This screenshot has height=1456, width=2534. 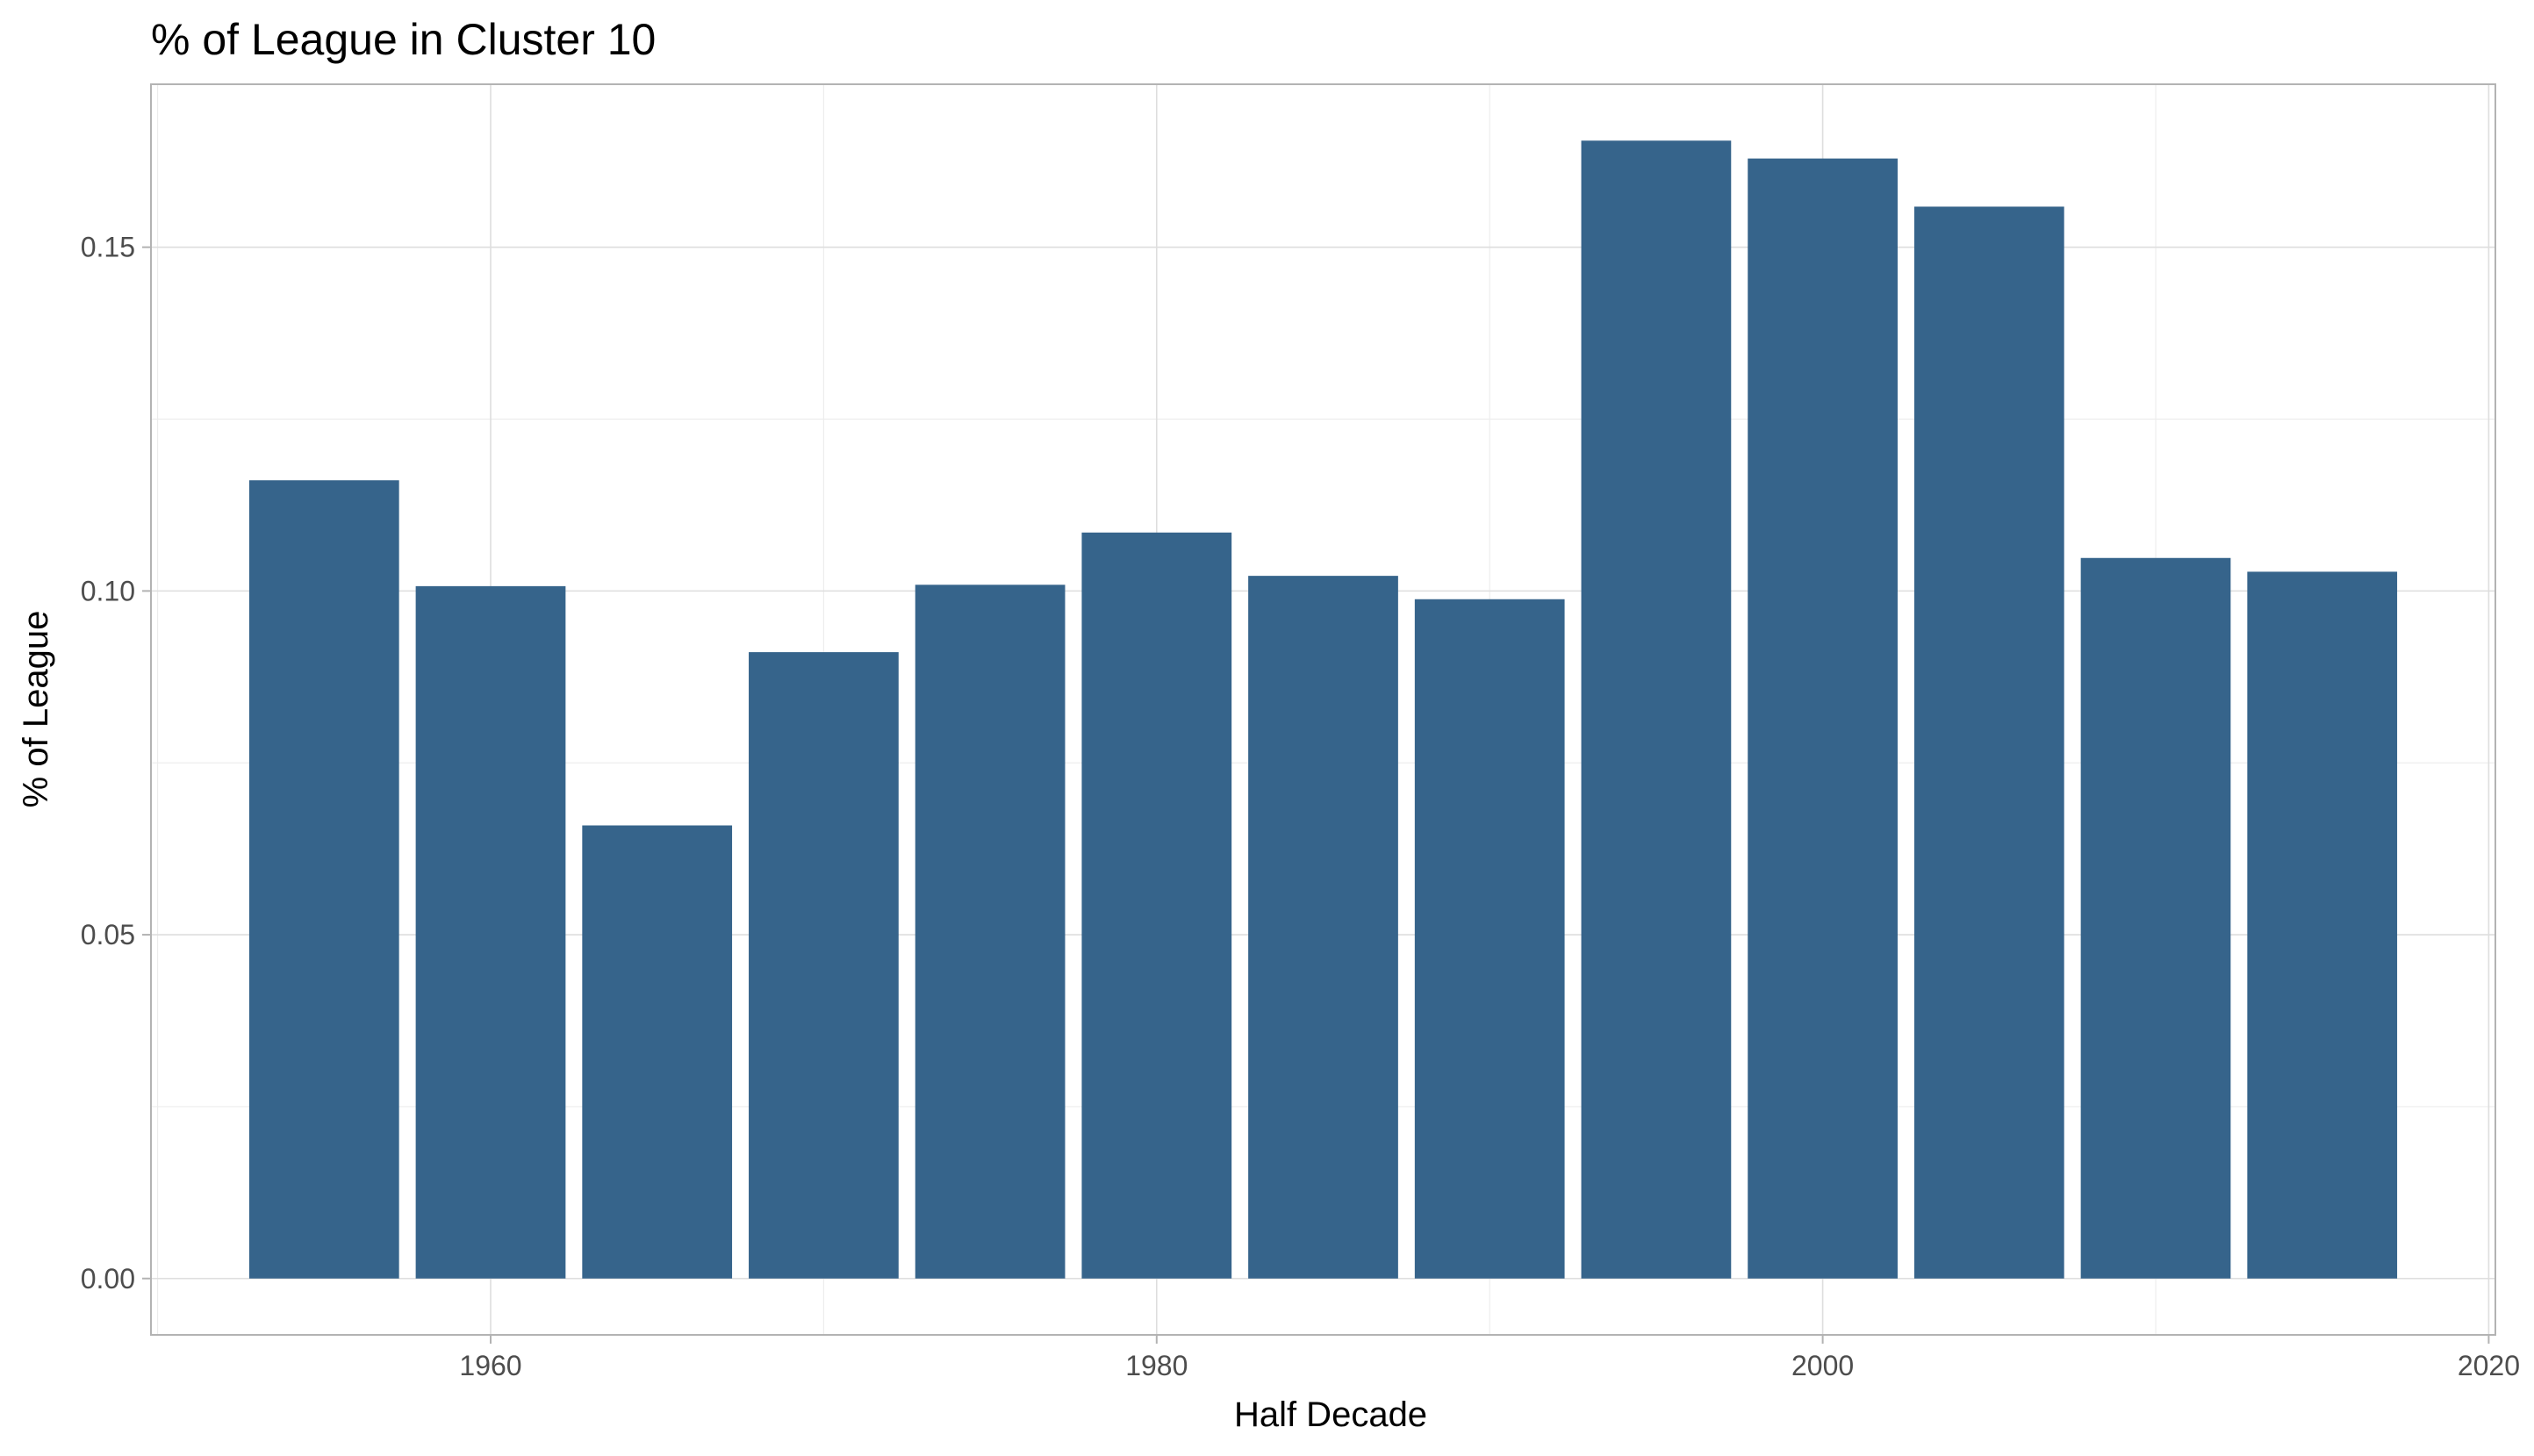 What do you see at coordinates (1330, 1414) in the screenshot?
I see `x-axis-title: Half Decade` at bounding box center [1330, 1414].